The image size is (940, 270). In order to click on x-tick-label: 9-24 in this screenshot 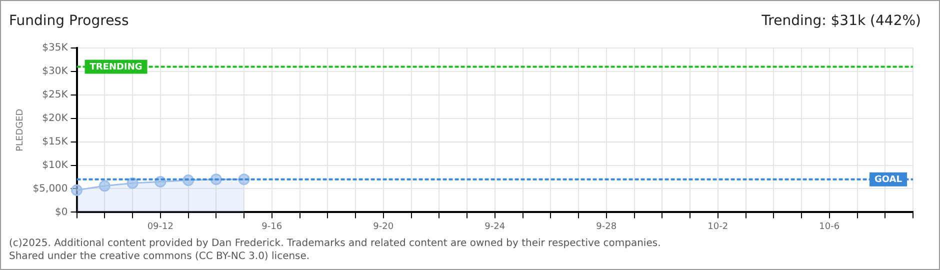, I will do `click(495, 227)`.